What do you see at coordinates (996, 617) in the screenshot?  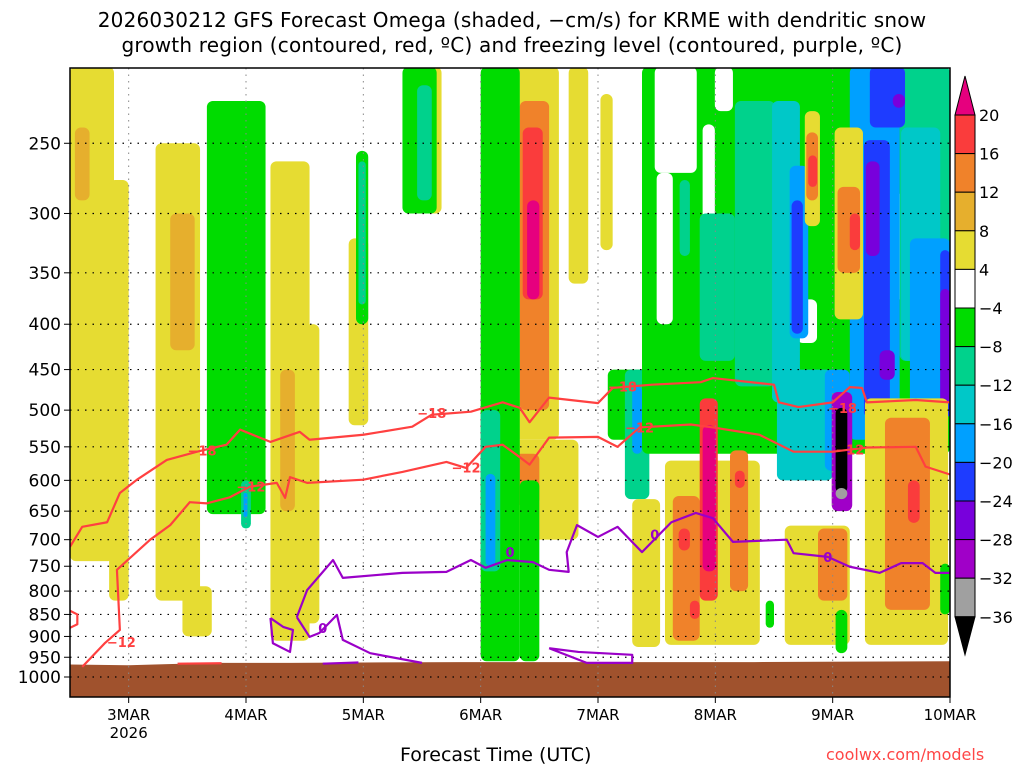 I see `colorbar-label: −36` at bounding box center [996, 617].